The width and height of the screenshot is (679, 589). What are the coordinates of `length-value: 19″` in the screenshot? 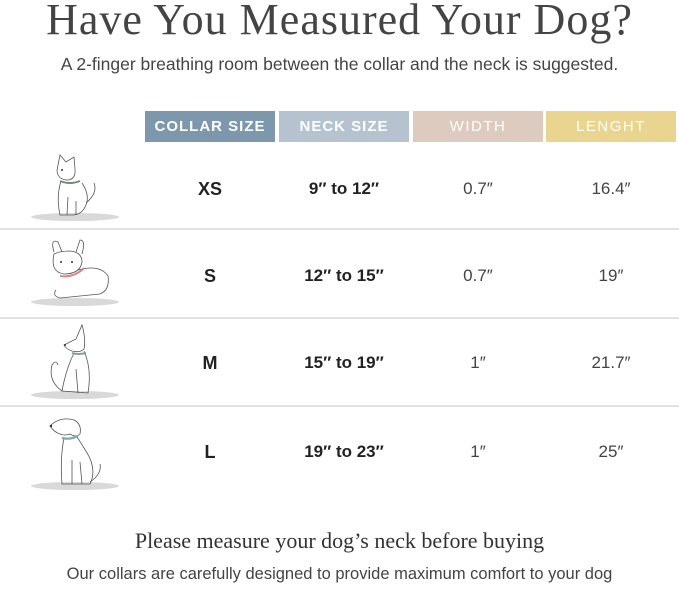 It's located at (611, 275).